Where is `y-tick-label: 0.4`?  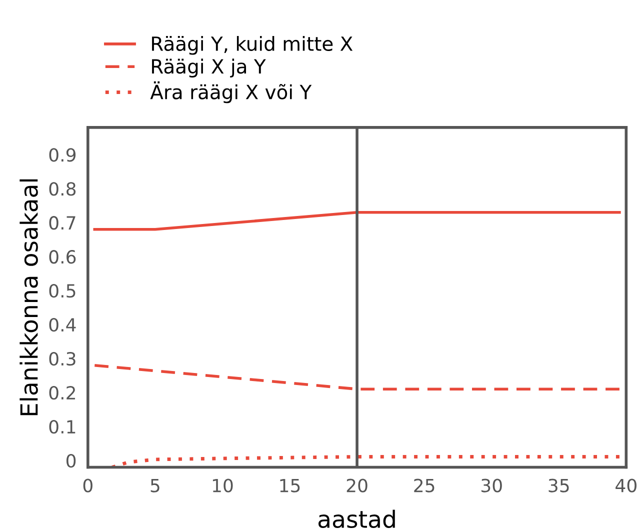 y-tick-label: 0.4 is located at coordinates (62, 325).